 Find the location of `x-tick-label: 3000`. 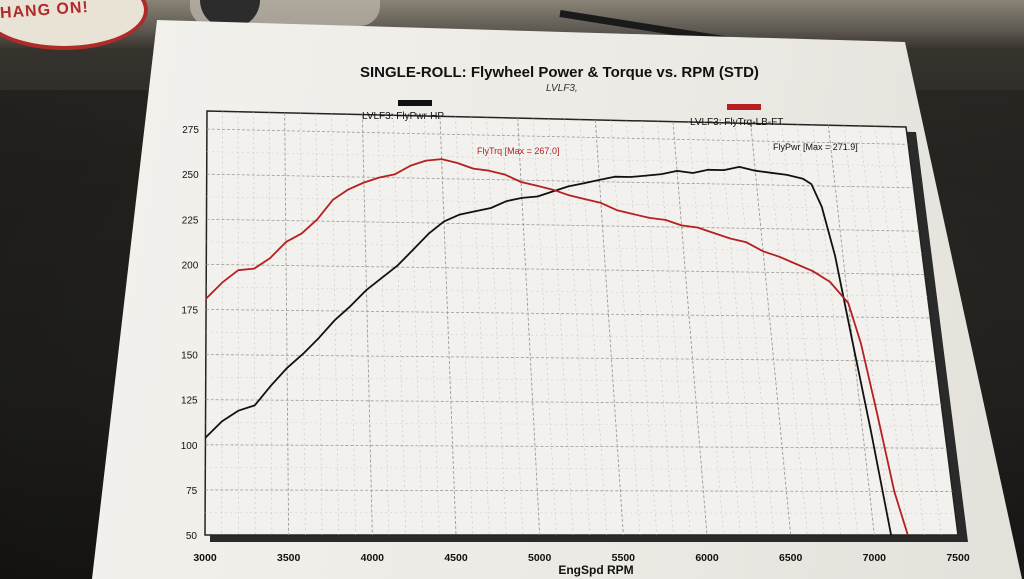

x-tick-label: 3000 is located at coordinates (205, 558).